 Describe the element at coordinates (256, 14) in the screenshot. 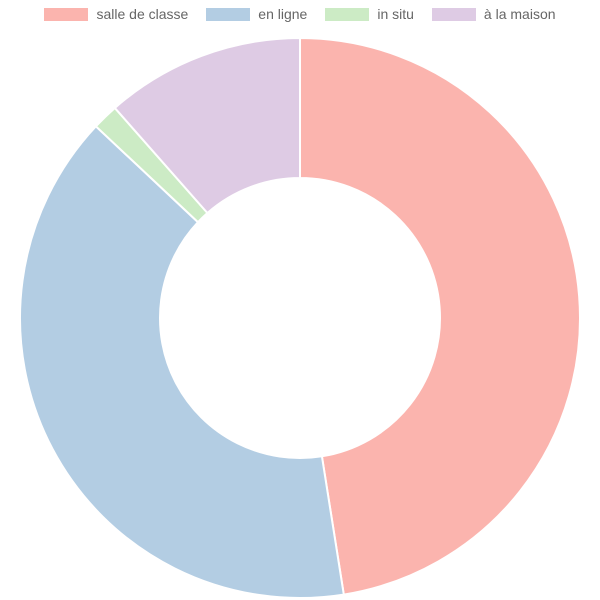

I see `legend-item-en-ligne: en ligne` at that location.